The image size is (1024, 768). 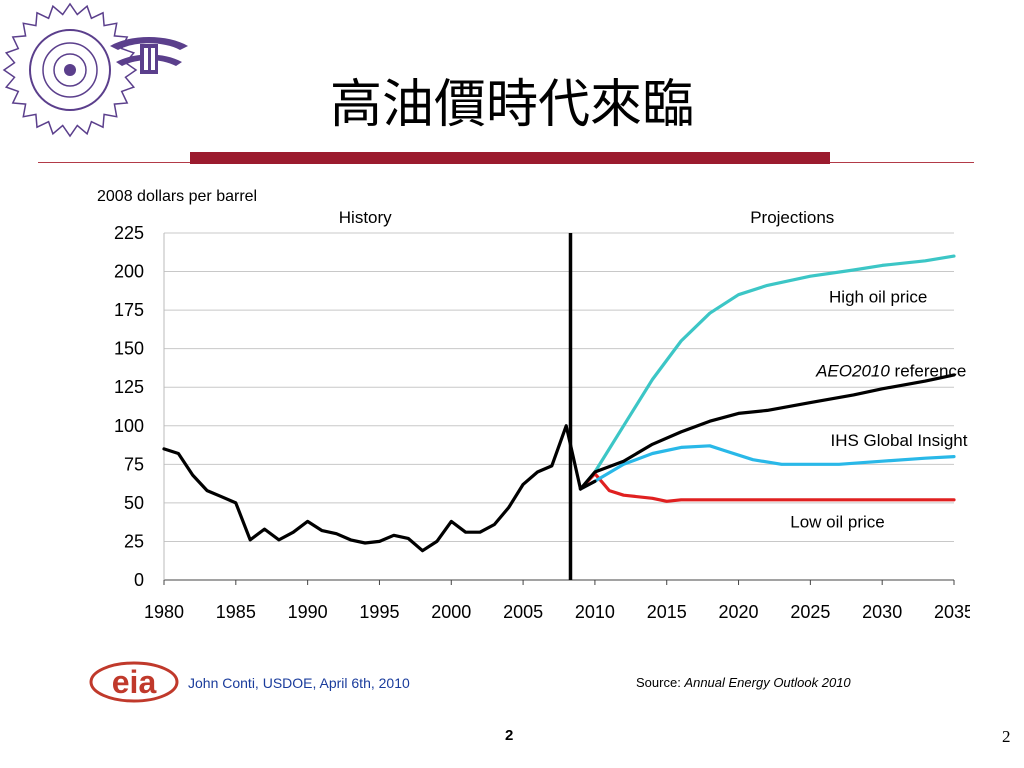 What do you see at coordinates (767, 487) in the screenshot?
I see `series-line-low-oil-price` at bounding box center [767, 487].